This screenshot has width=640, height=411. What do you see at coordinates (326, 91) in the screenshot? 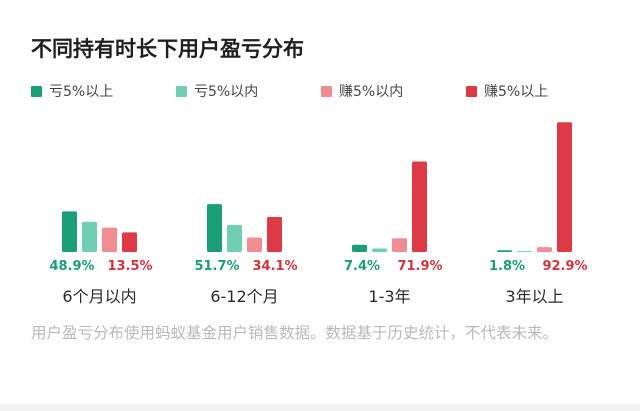
I see `legend-swatch-gain-le5` at bounding box center [326, 91].